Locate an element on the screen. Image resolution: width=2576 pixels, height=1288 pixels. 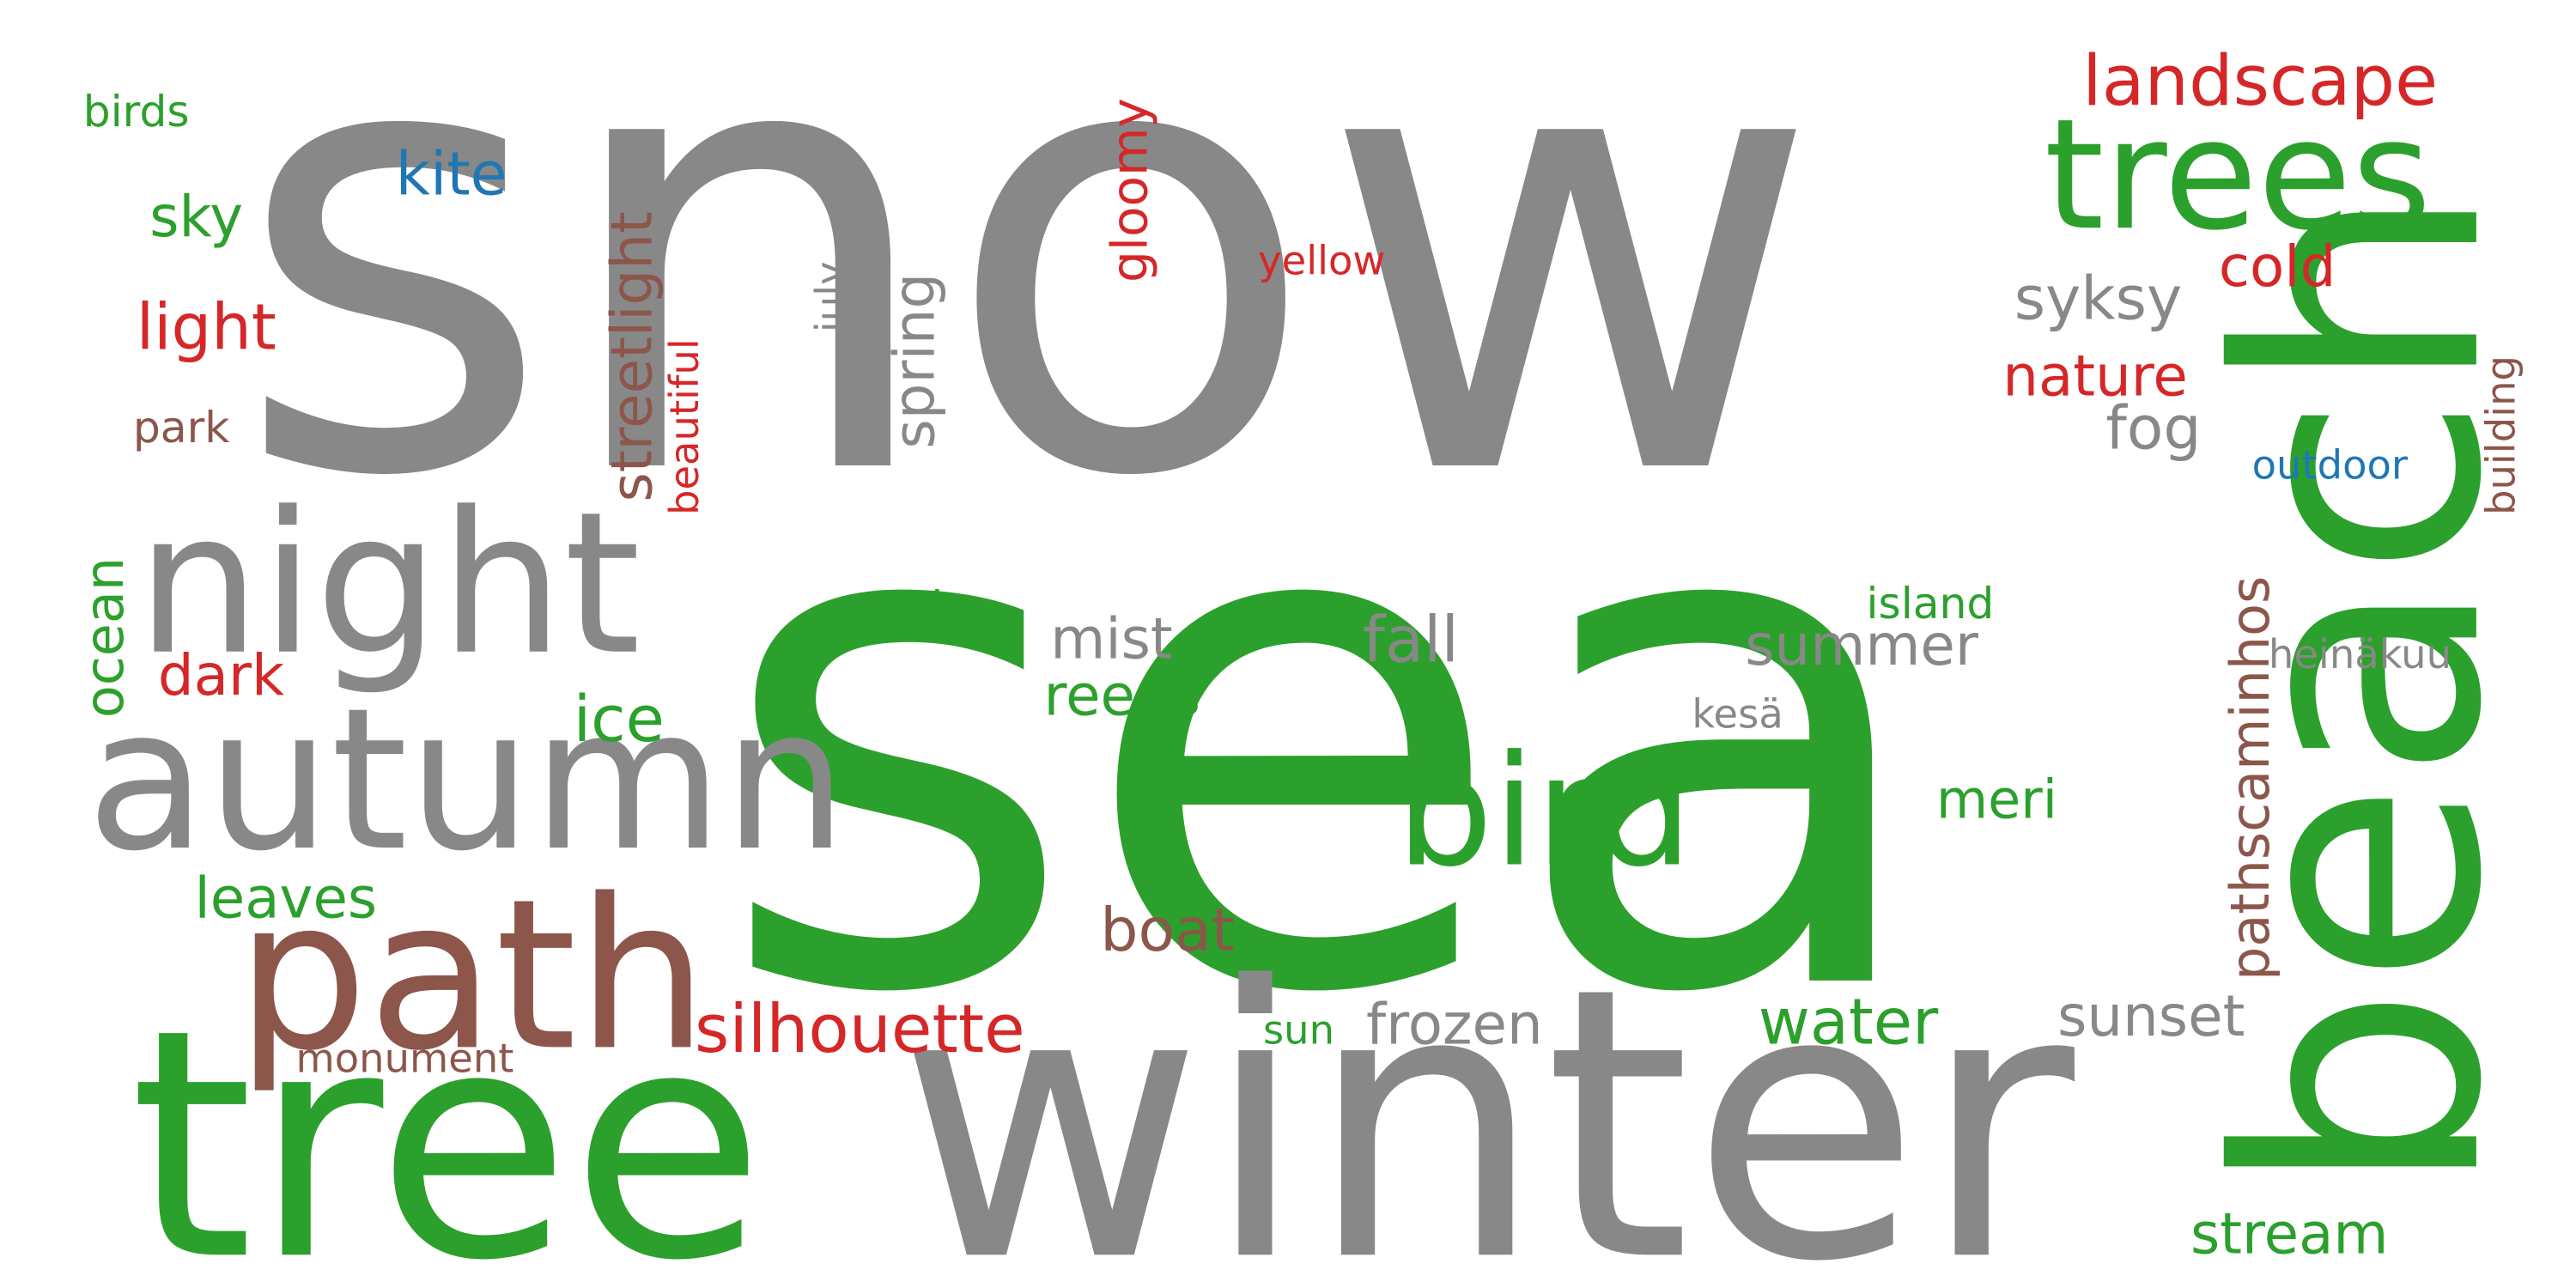
word-dark: dark is located at coordinates (221, 675).